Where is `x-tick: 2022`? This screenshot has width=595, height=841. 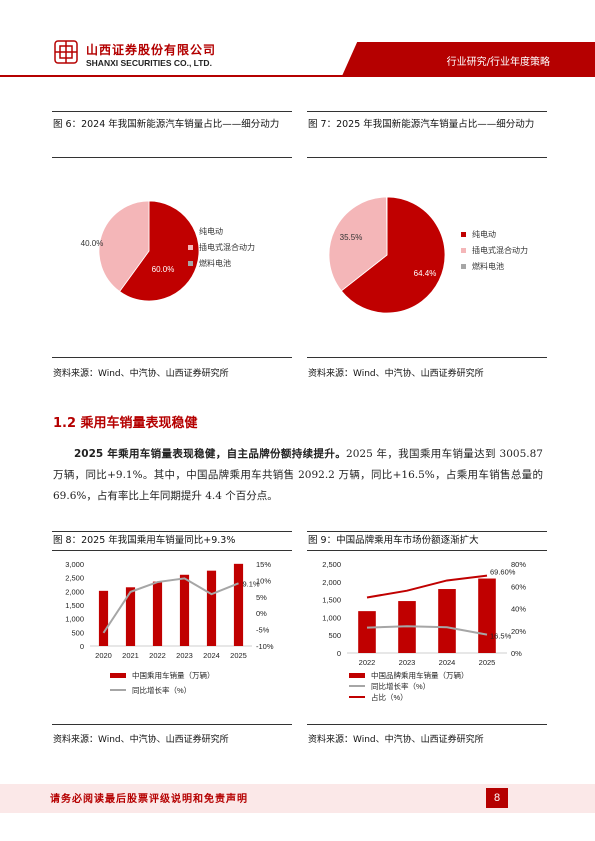
x-tick: 2022 is located at coordinates (157, 655).